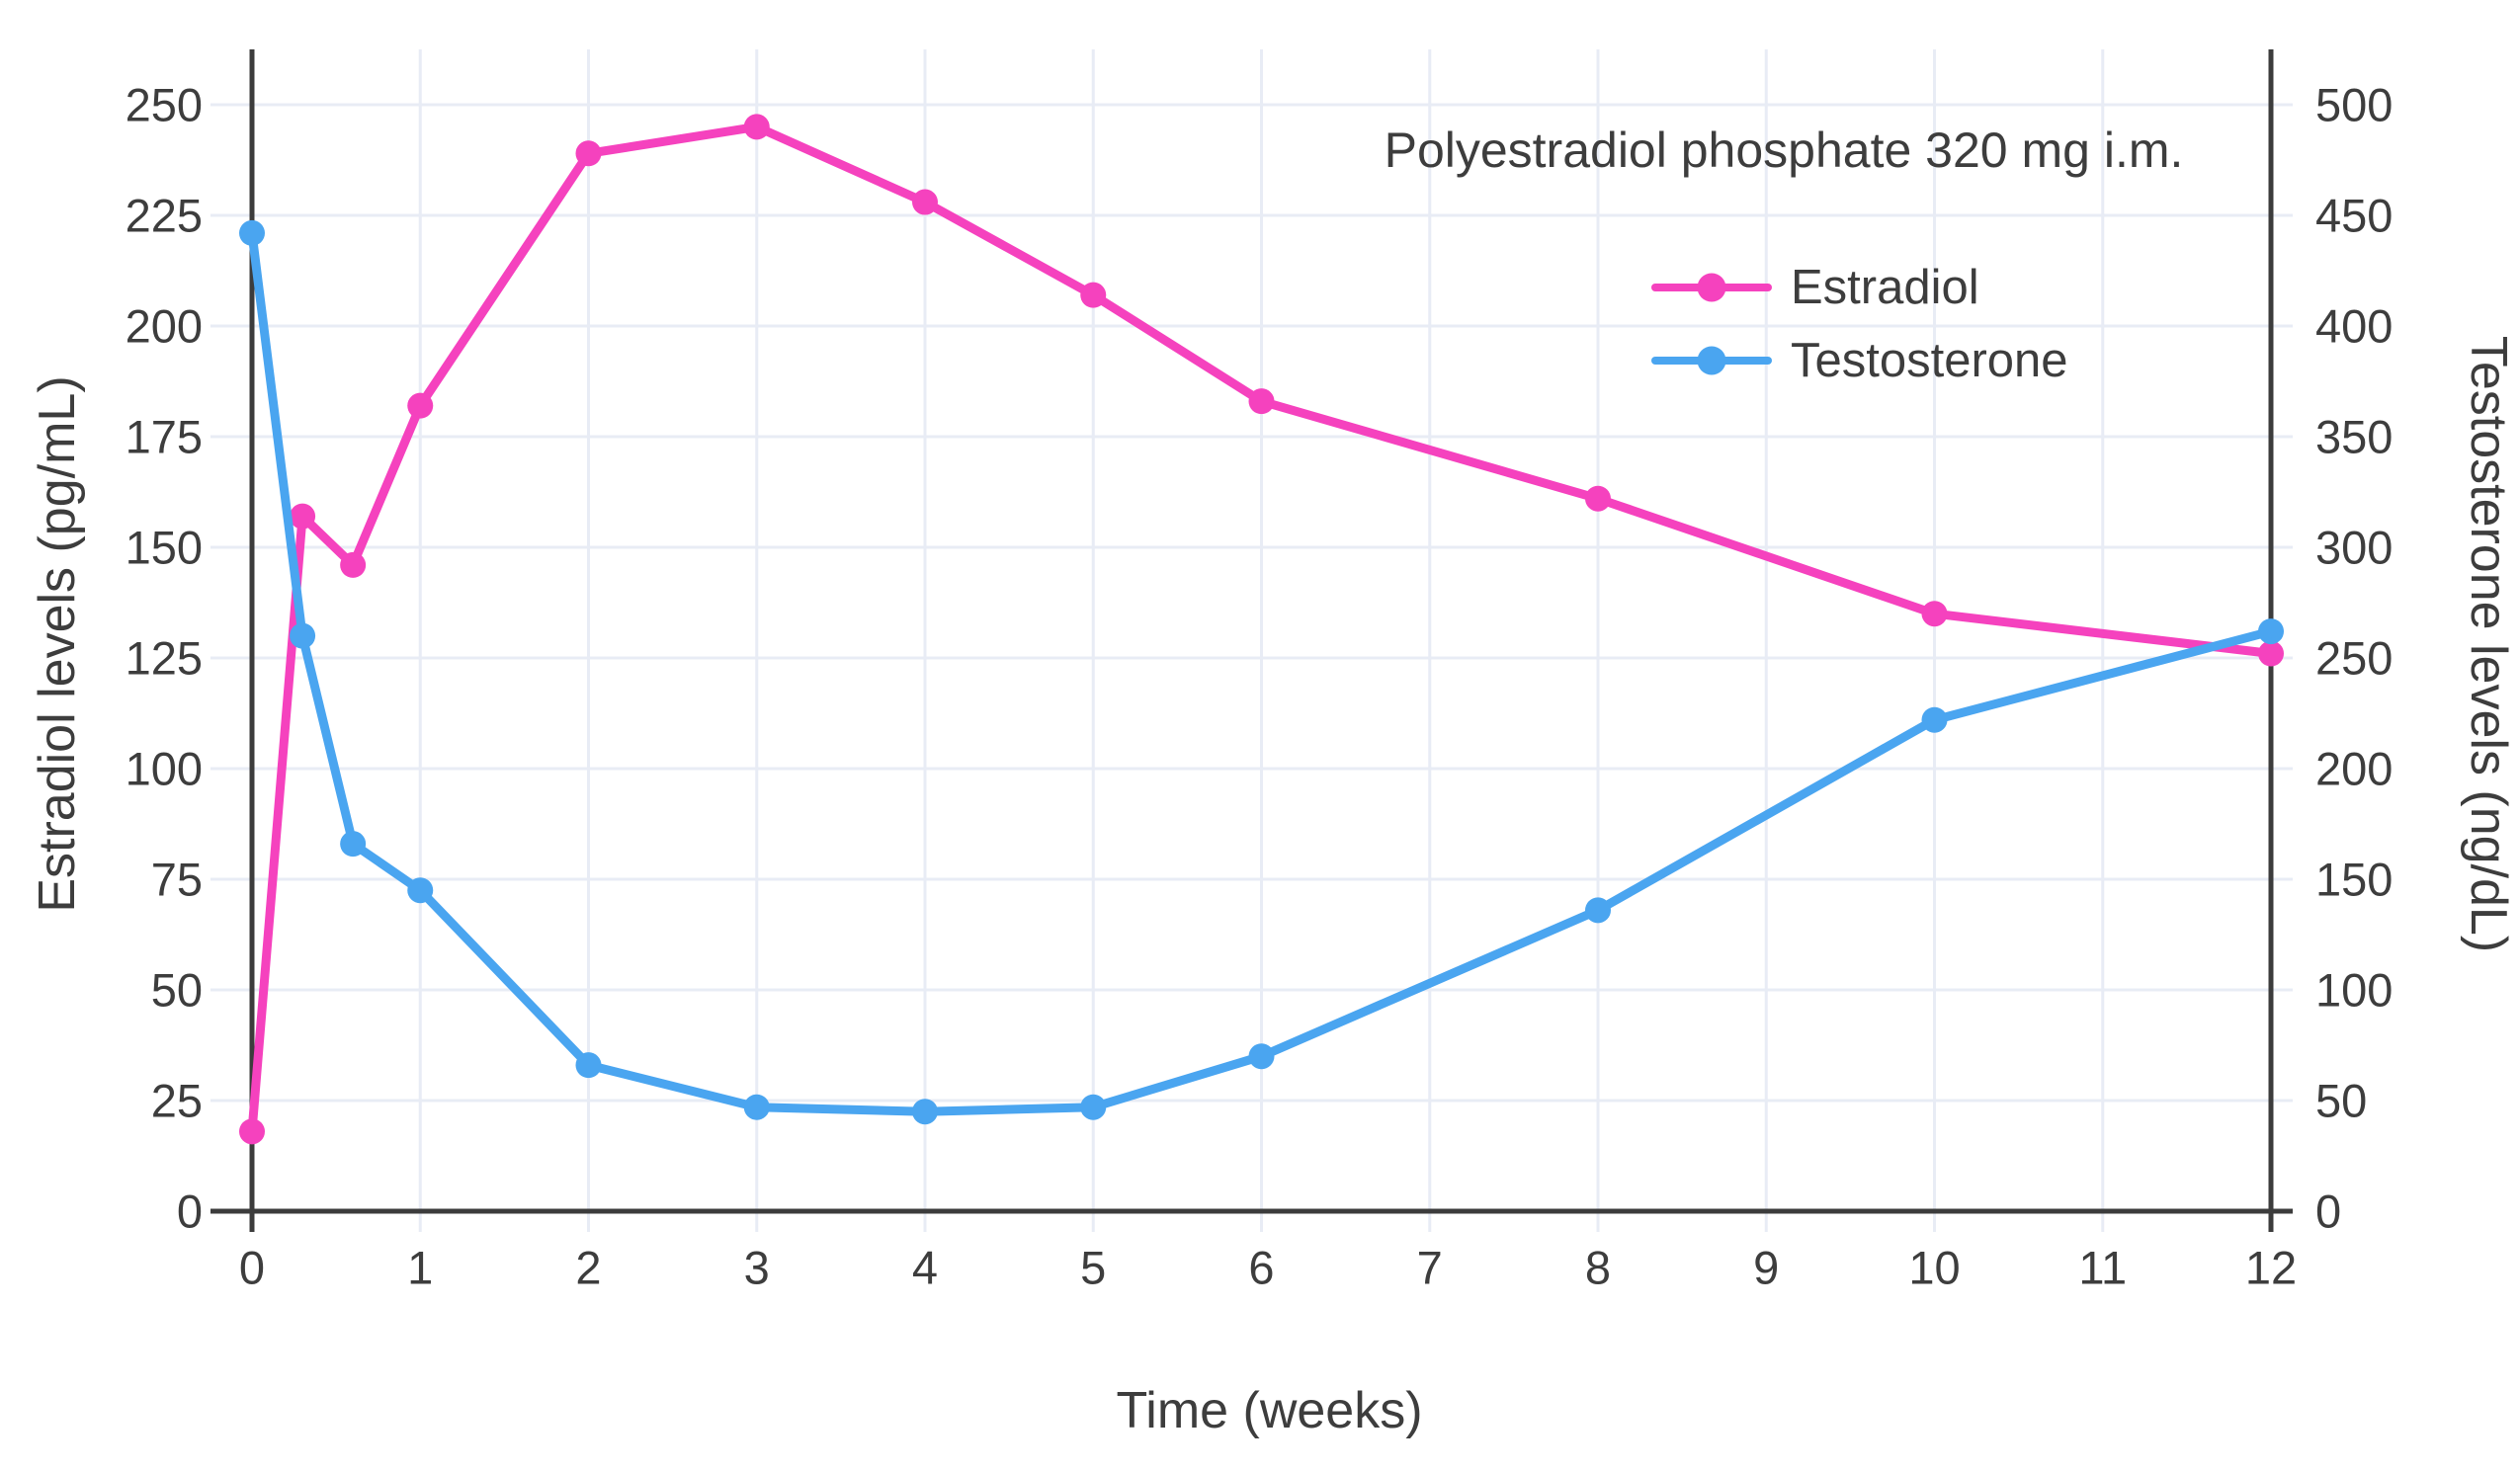  Describe the element at coordinates (177, 1101) in the screenshot. I see `y-axis-left-tick-label: 25` at that location.